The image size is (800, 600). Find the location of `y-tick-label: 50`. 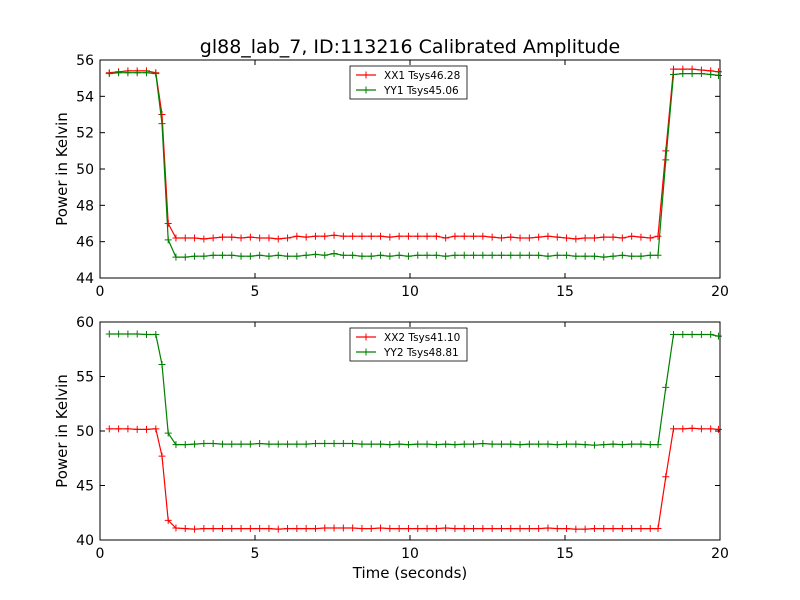

y-tick-label: 50 is located at coordinates (85, 170).